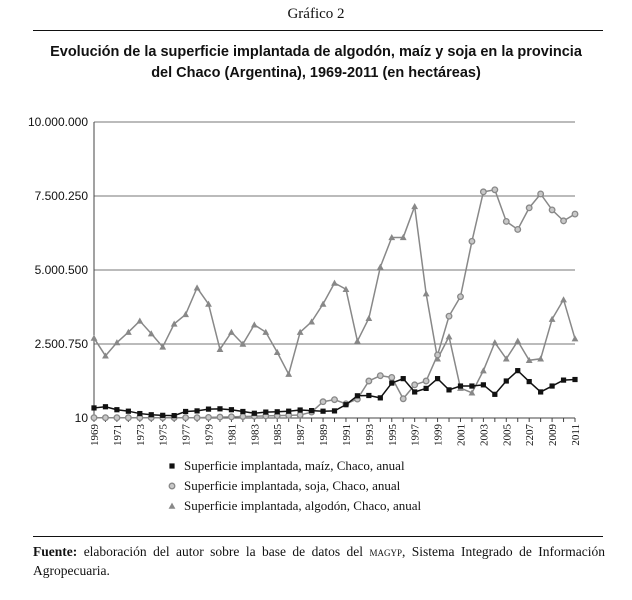 This screenshot has height=600, width=632. I want to click on source-acronym: magyp, so click(385, 551).